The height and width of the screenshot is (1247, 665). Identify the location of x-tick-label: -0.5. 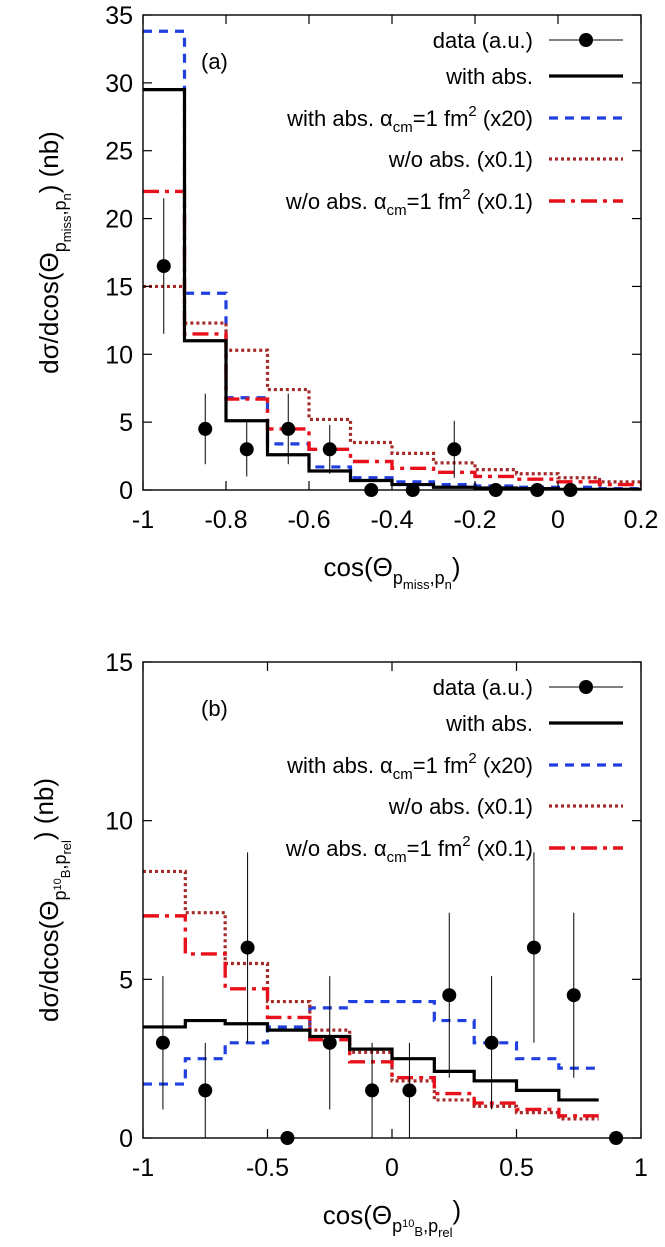
(267, 1168).